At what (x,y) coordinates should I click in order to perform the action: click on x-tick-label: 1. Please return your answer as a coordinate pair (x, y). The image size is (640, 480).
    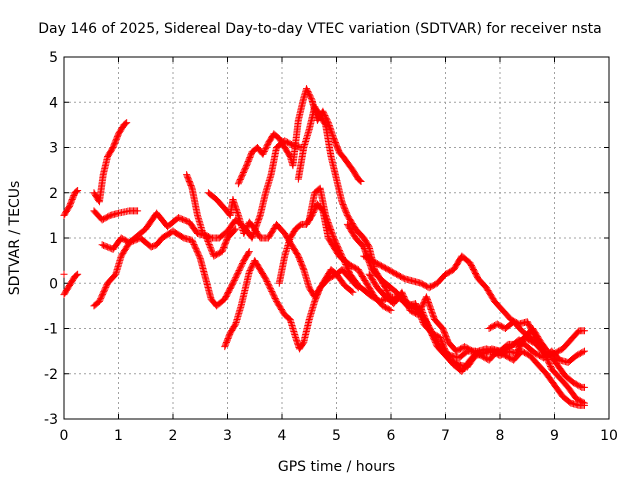
    Looking at the image, I should click on (118, 436).